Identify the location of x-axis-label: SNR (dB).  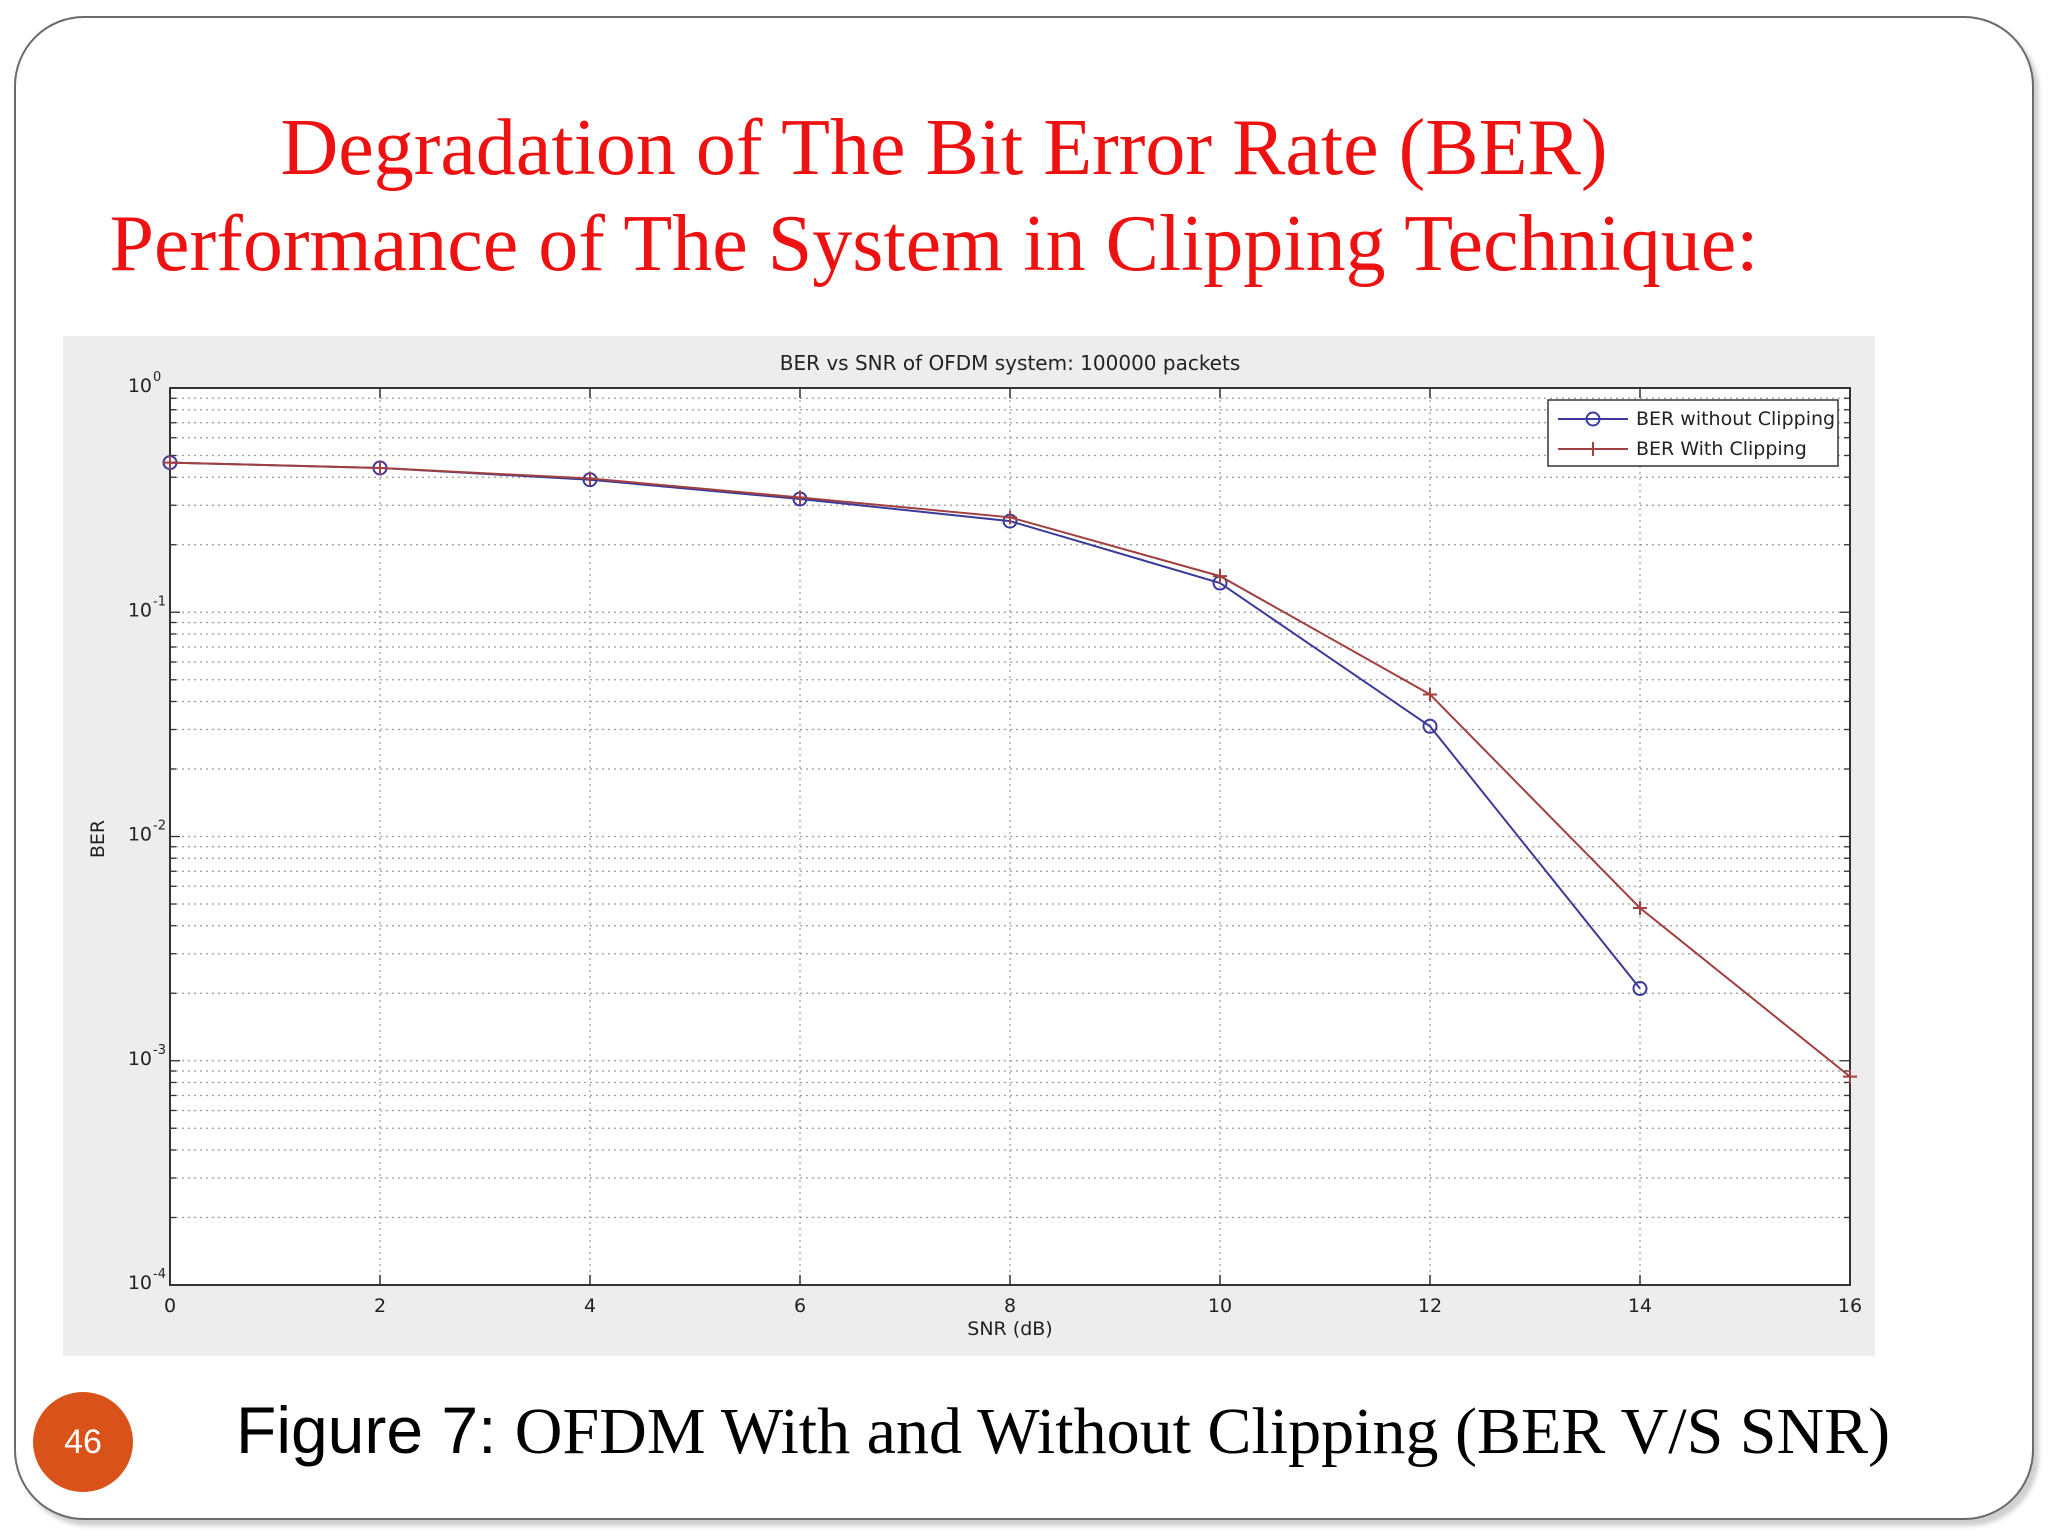
(1009, 1329).